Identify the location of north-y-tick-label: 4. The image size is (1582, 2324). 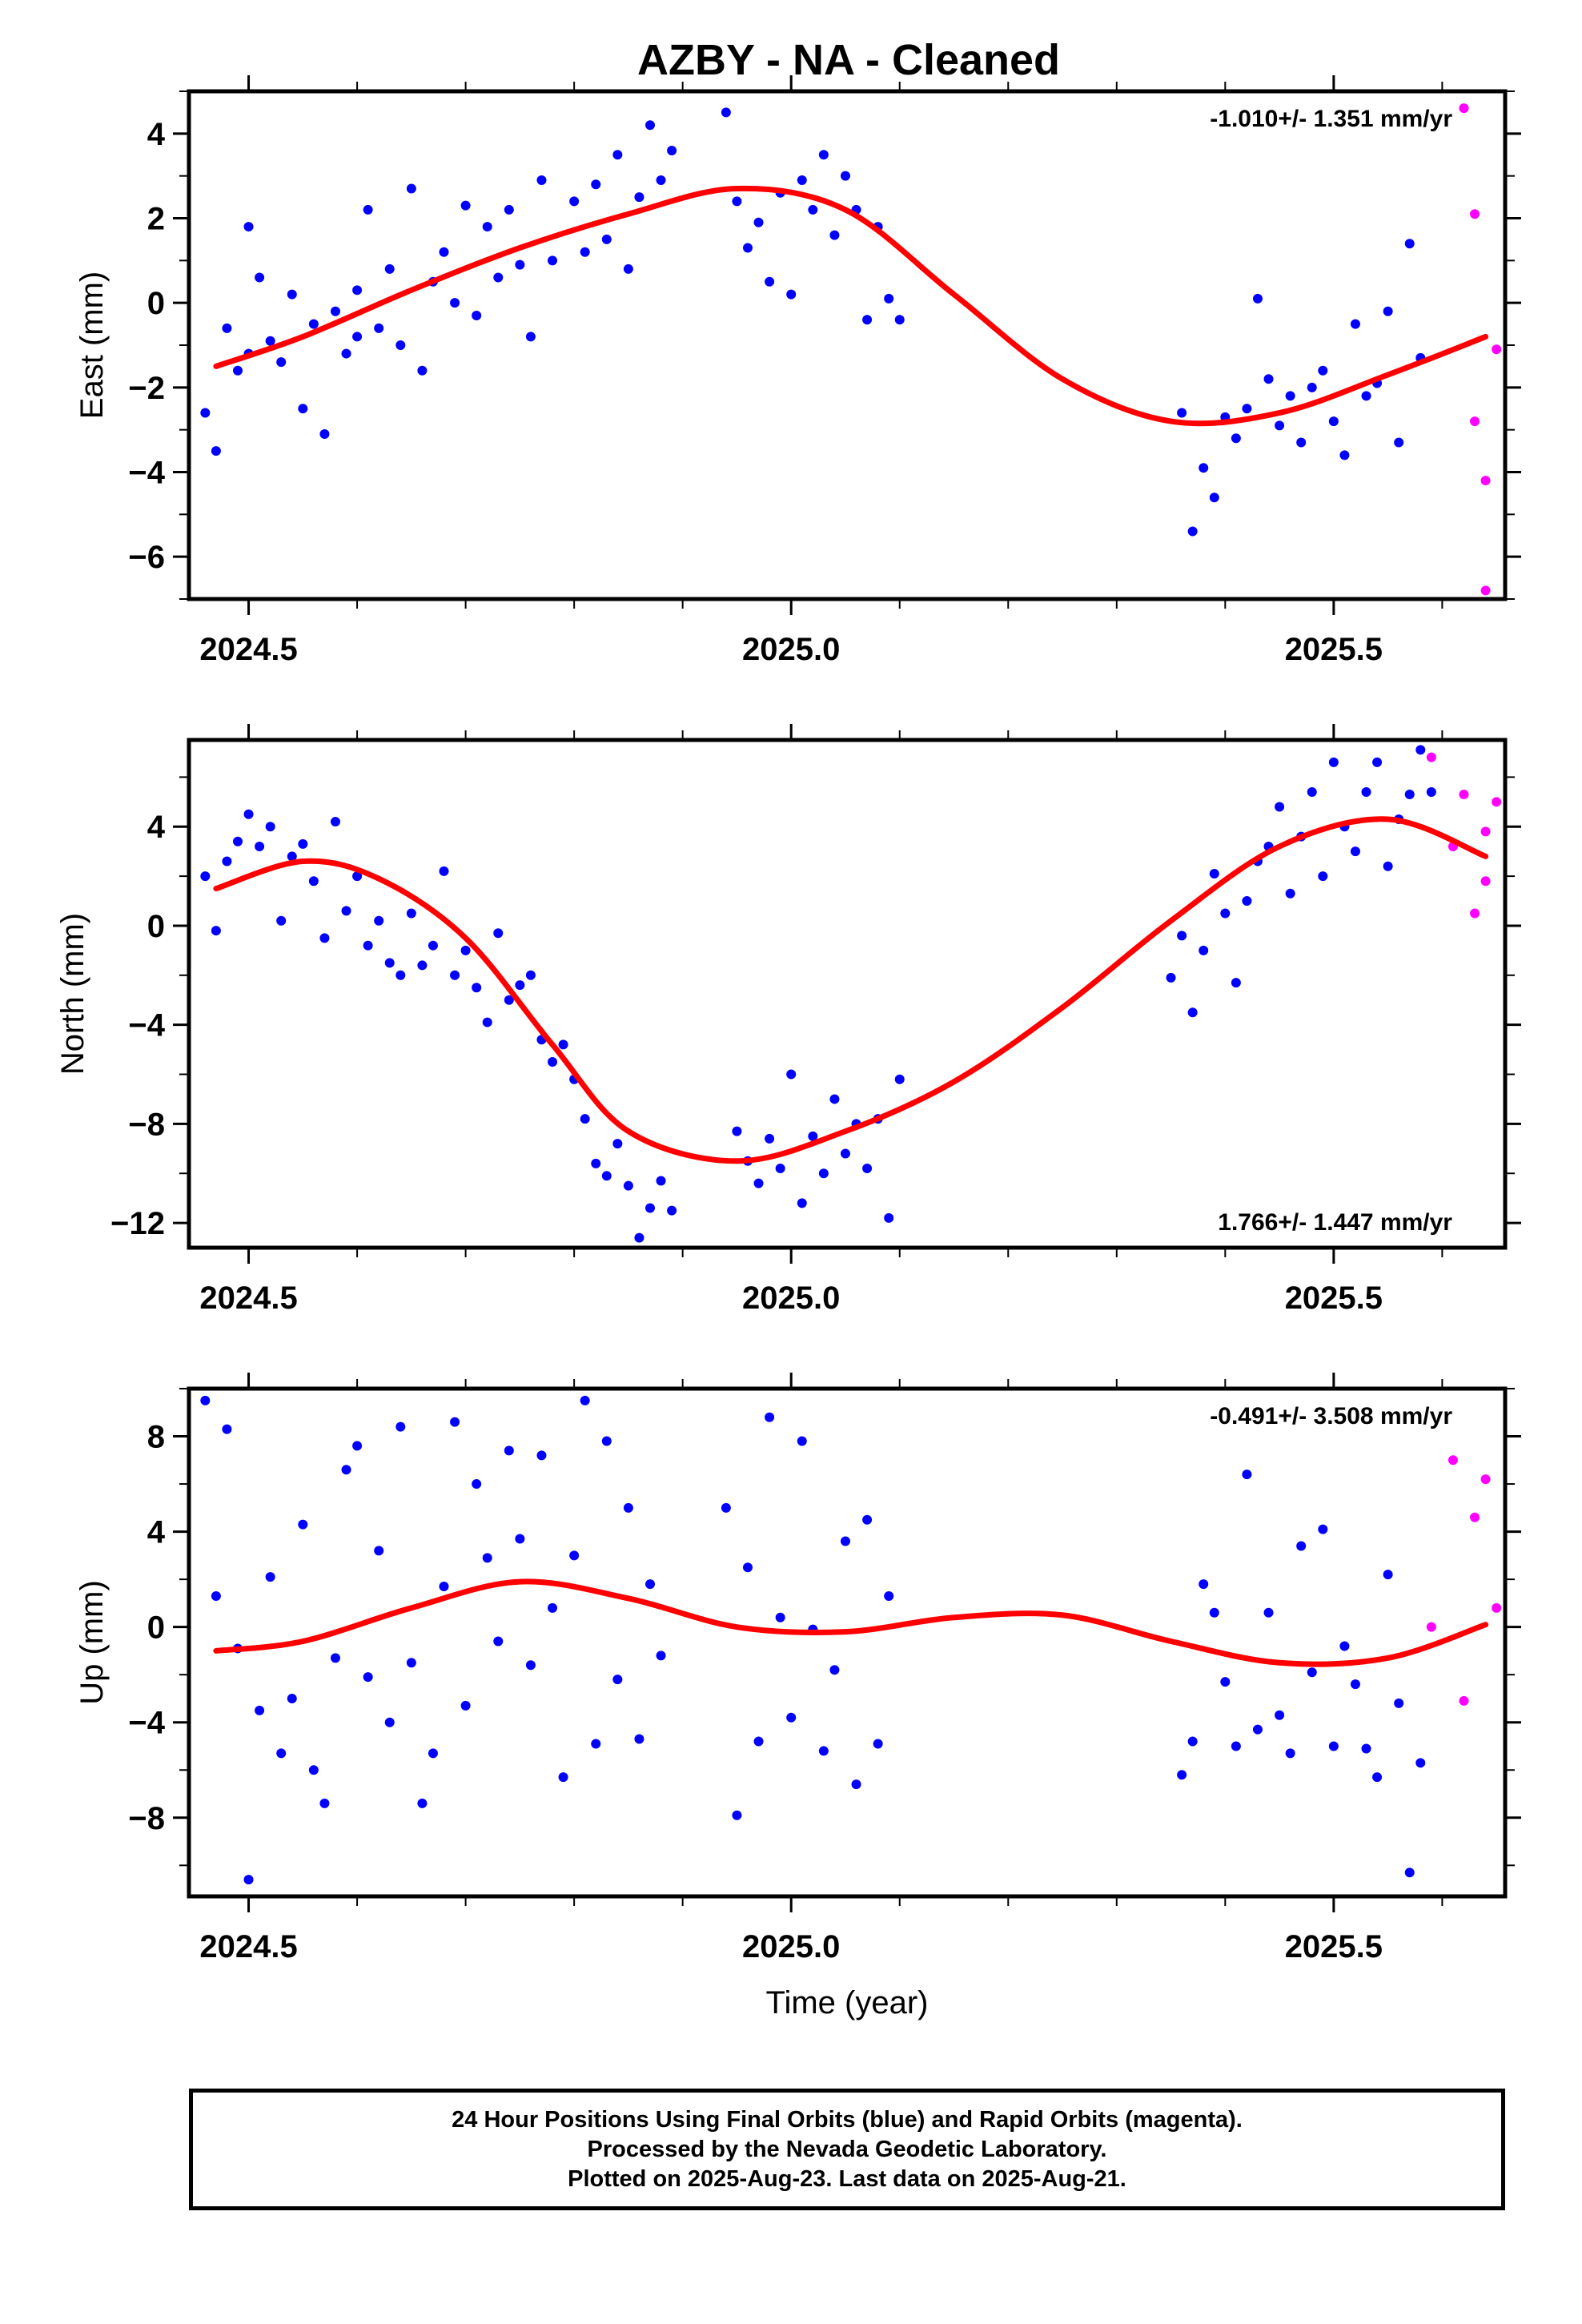
(156, 827).